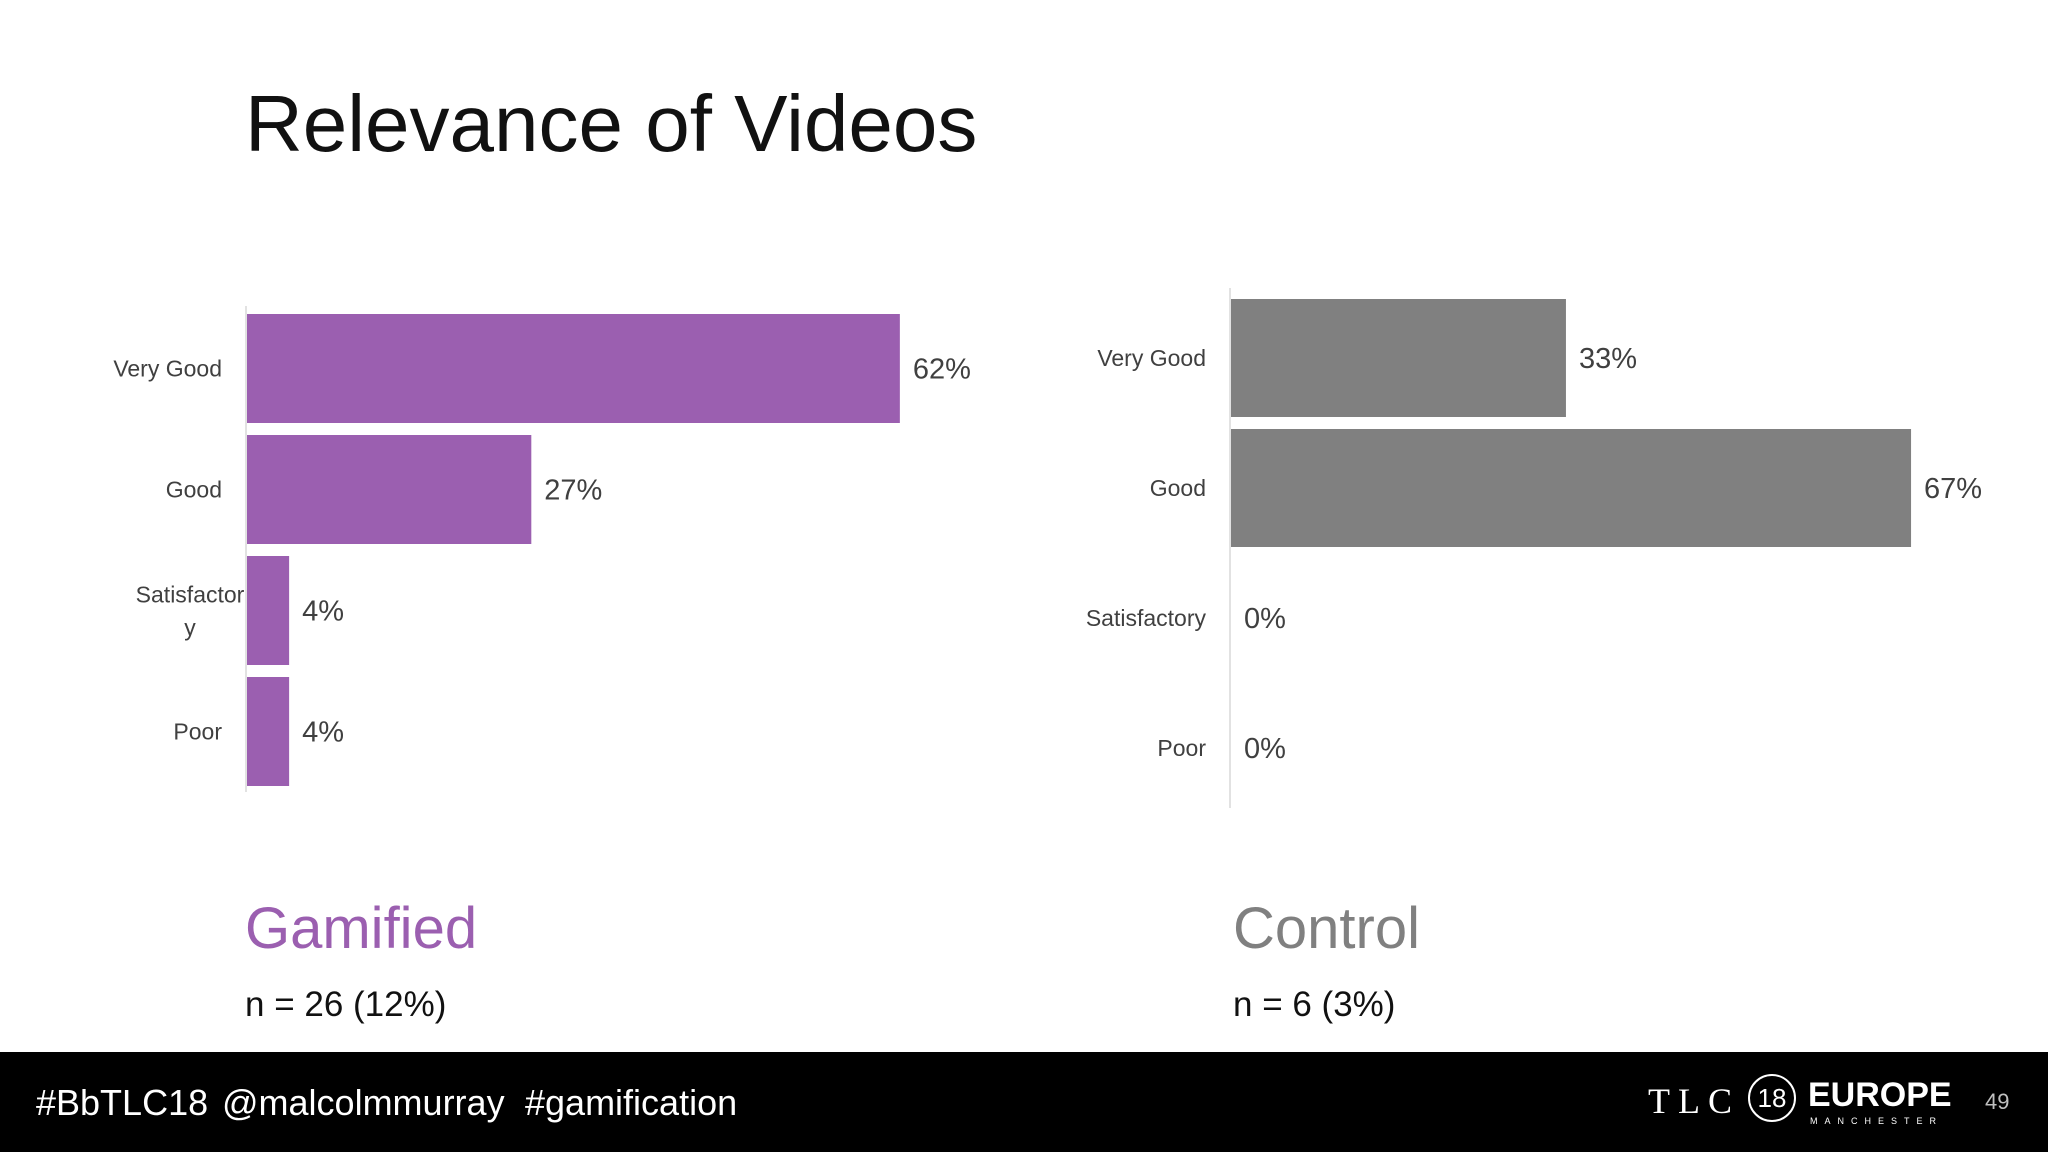 The width and height of the screenshot is (2048, 1152). Describe the element at coordinates (573, 491) in the screenshot. I see `gamified-value-label: 27%` at that location.